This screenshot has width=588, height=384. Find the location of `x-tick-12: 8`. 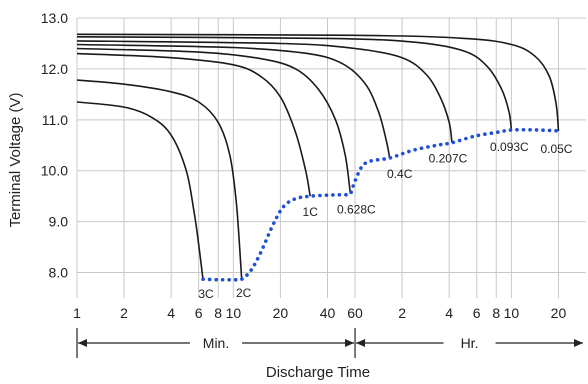

x-tick-12: 8 is located at coordinates (496, 313).